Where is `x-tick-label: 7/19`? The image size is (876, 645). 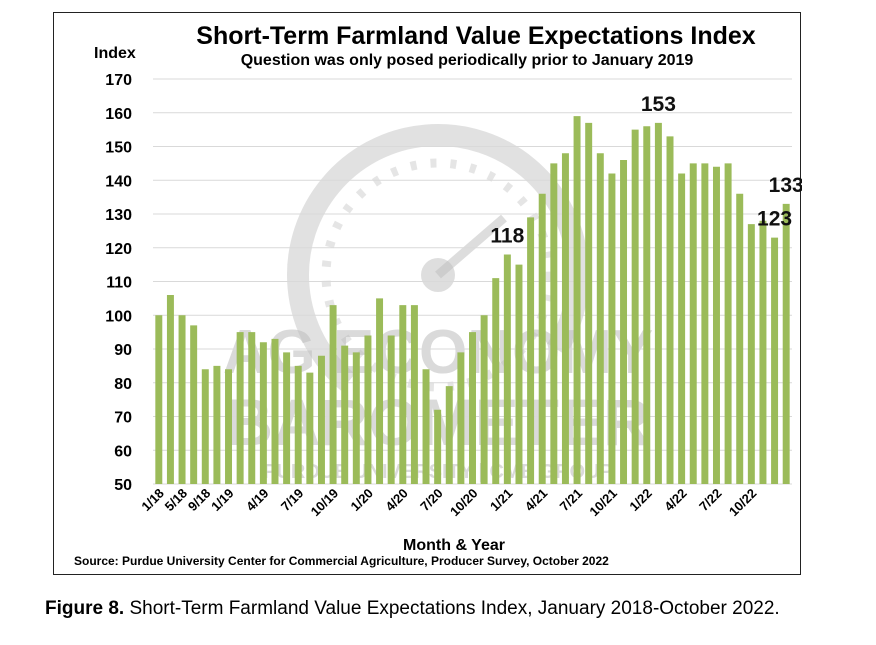
x-tick-label: 7/19 is located at coordinates (292, 500).